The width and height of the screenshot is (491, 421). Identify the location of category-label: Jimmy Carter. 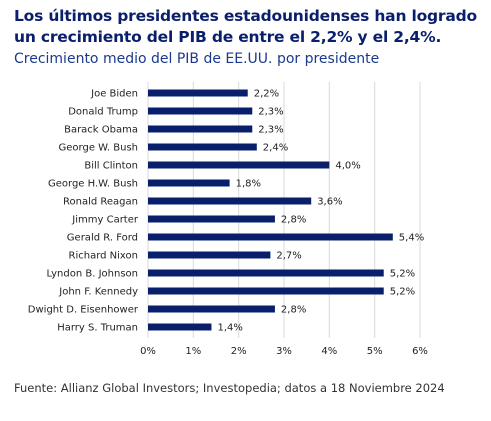
(105, 220).